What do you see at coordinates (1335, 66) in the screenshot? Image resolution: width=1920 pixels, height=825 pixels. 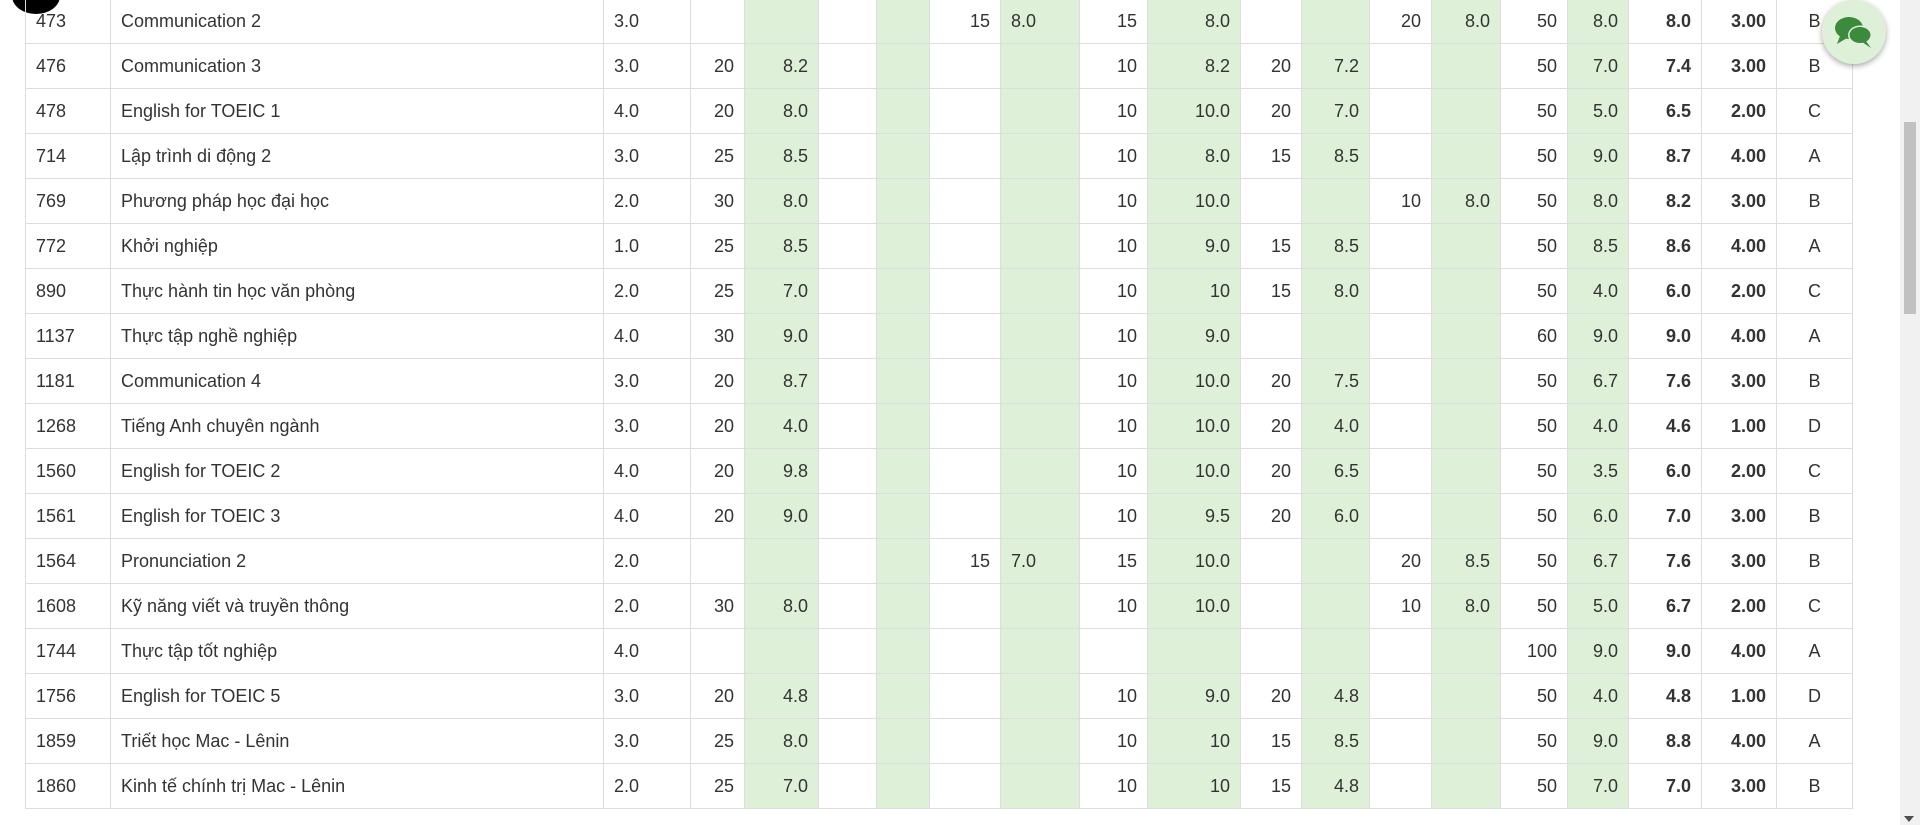 I see `col12-score-cell: 7.2` at bounding box center [1335, 66].